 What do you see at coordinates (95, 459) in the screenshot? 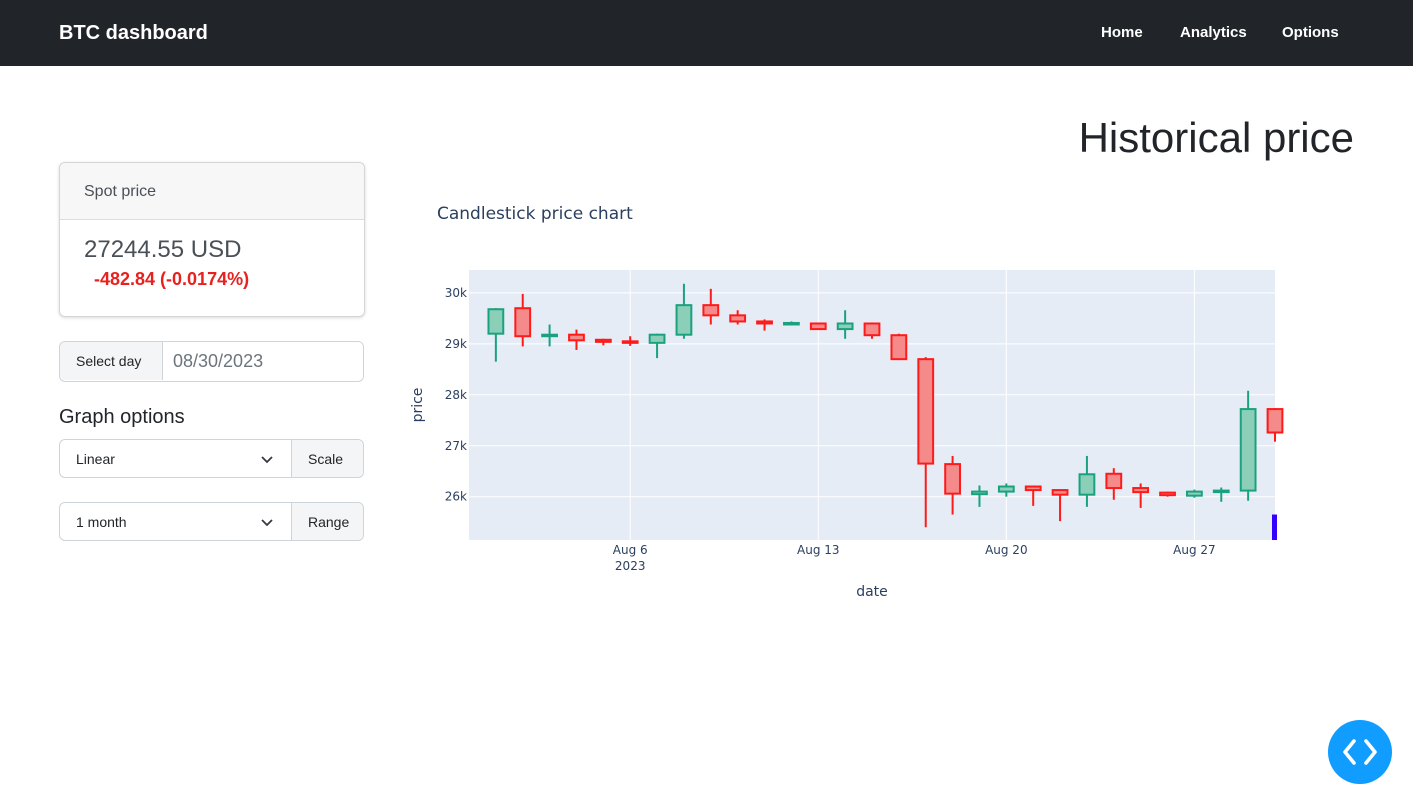
I see `scale-select-value: Linear` at bounding box center [95, 459].